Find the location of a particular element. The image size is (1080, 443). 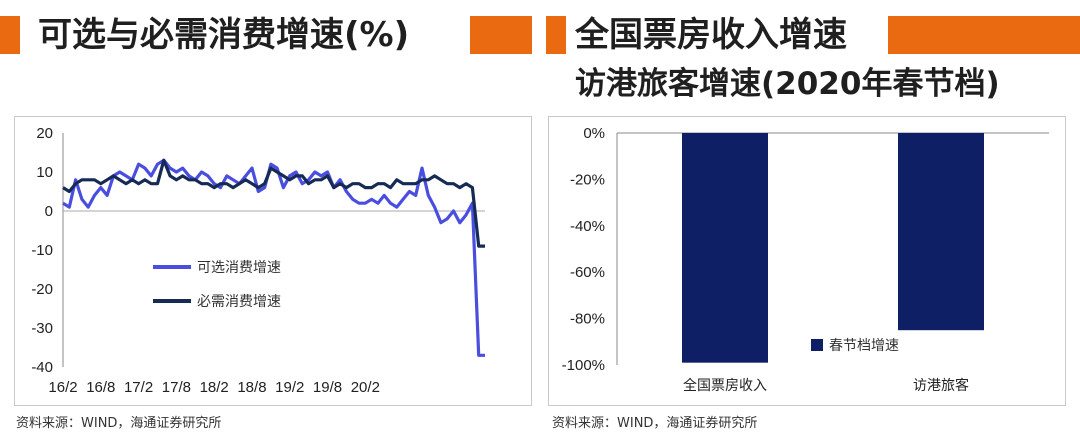

x-tick-label: 20/2 is located at coordinates (365, 387).